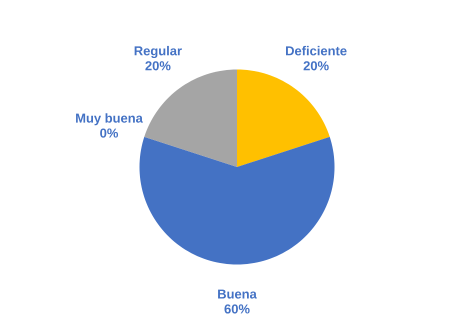 The image size is (474, 333). I want to click on data-label: 60%, so click(237, 309).